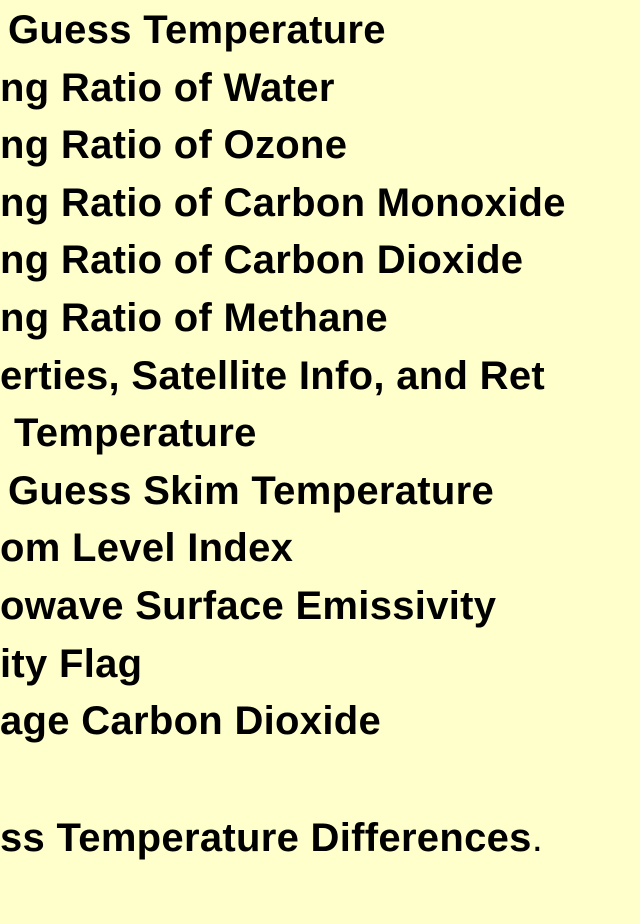  What do you see at coordinates (71, 663) in the screenshot?
I see `text-line: ity Flag` at bounding box center [71, 663].